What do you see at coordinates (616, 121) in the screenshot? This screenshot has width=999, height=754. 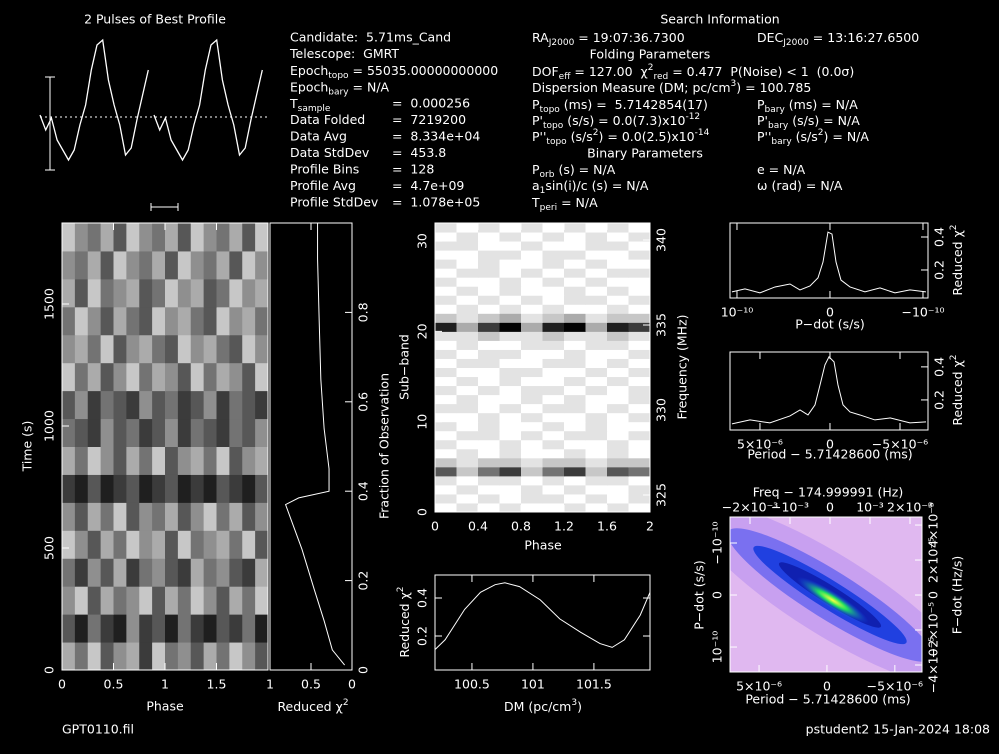 I see `folding-param: P'topo (s/s) = 0.0(7.3)x10-12` at bounding box center [616, 121].